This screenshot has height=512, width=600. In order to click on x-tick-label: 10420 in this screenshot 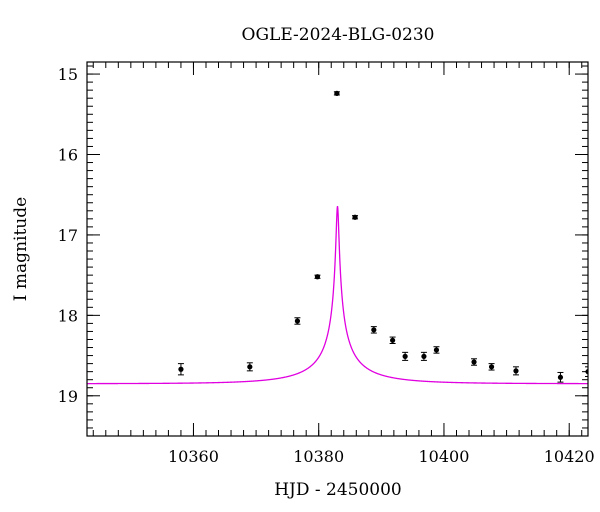, I will do `click(569, 456)`.